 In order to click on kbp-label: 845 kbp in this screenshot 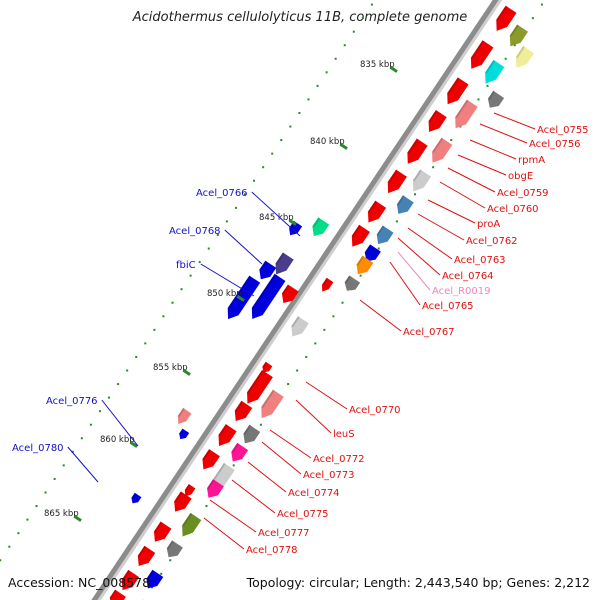, I will do `click(276, 218)`.